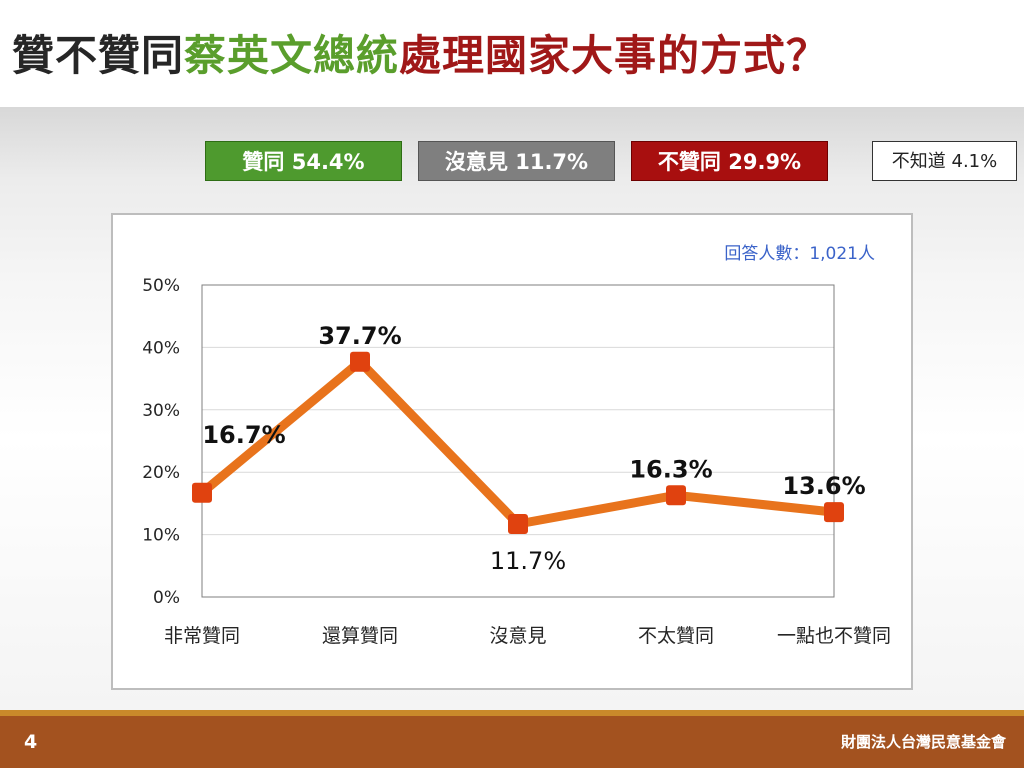  What do you see at coordinates (823, 486) in the screenshot?
I see `data-label: 13.6%` at bounding box center [823, 486].